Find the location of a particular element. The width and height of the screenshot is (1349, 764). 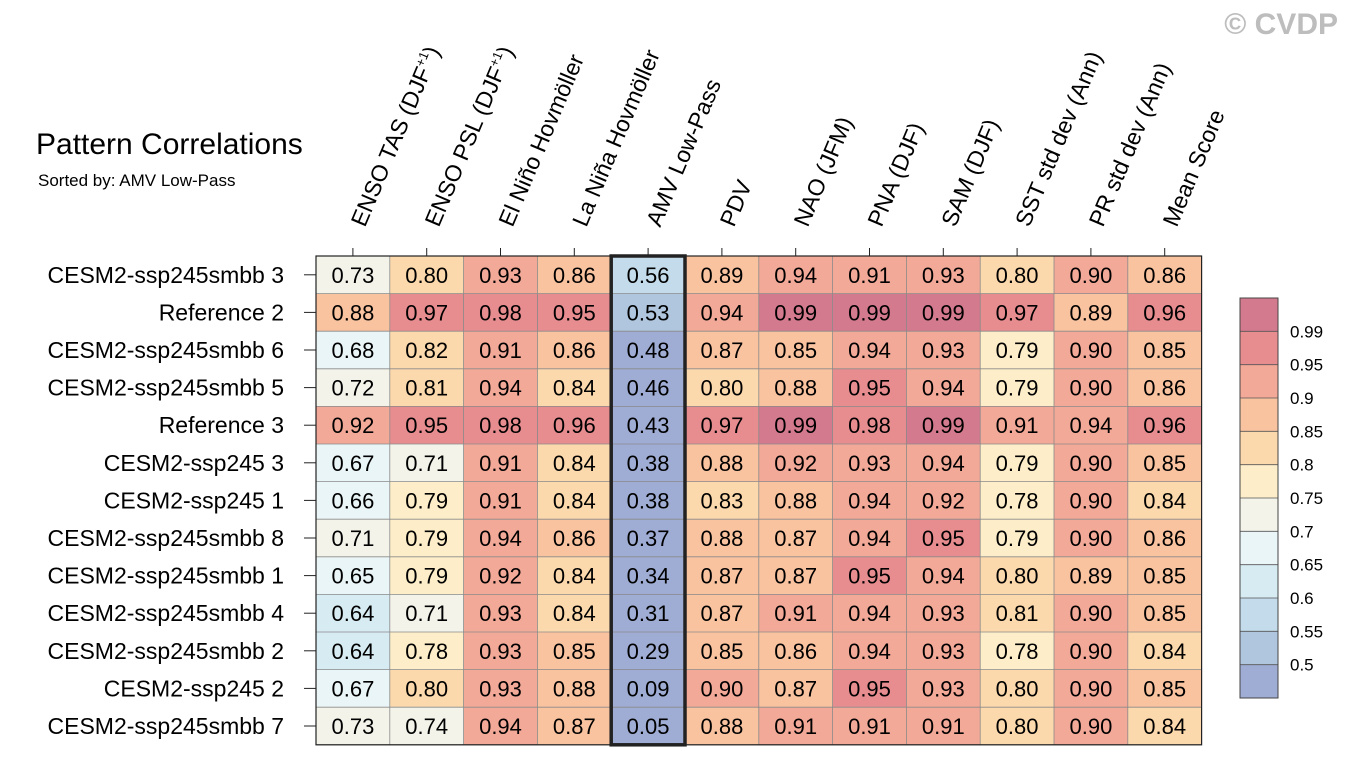

colorbar-label: 0.6 is located at coordinates (1302, 598).